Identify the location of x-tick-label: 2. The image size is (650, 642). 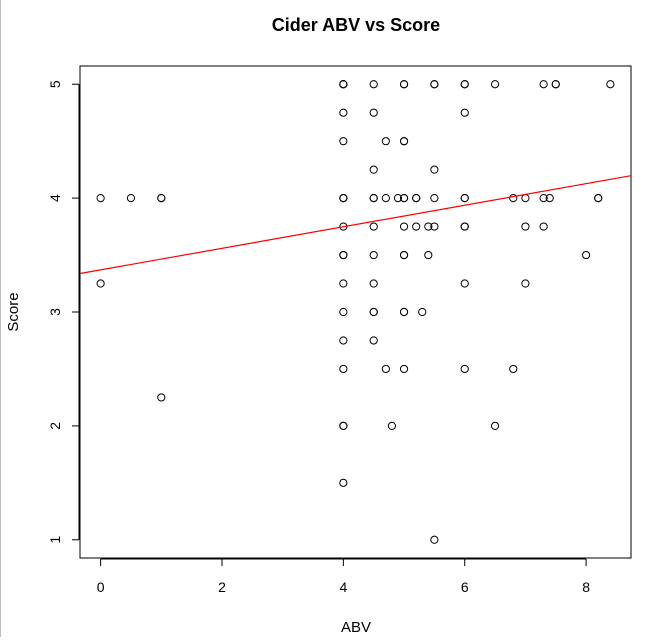
(222, 587).